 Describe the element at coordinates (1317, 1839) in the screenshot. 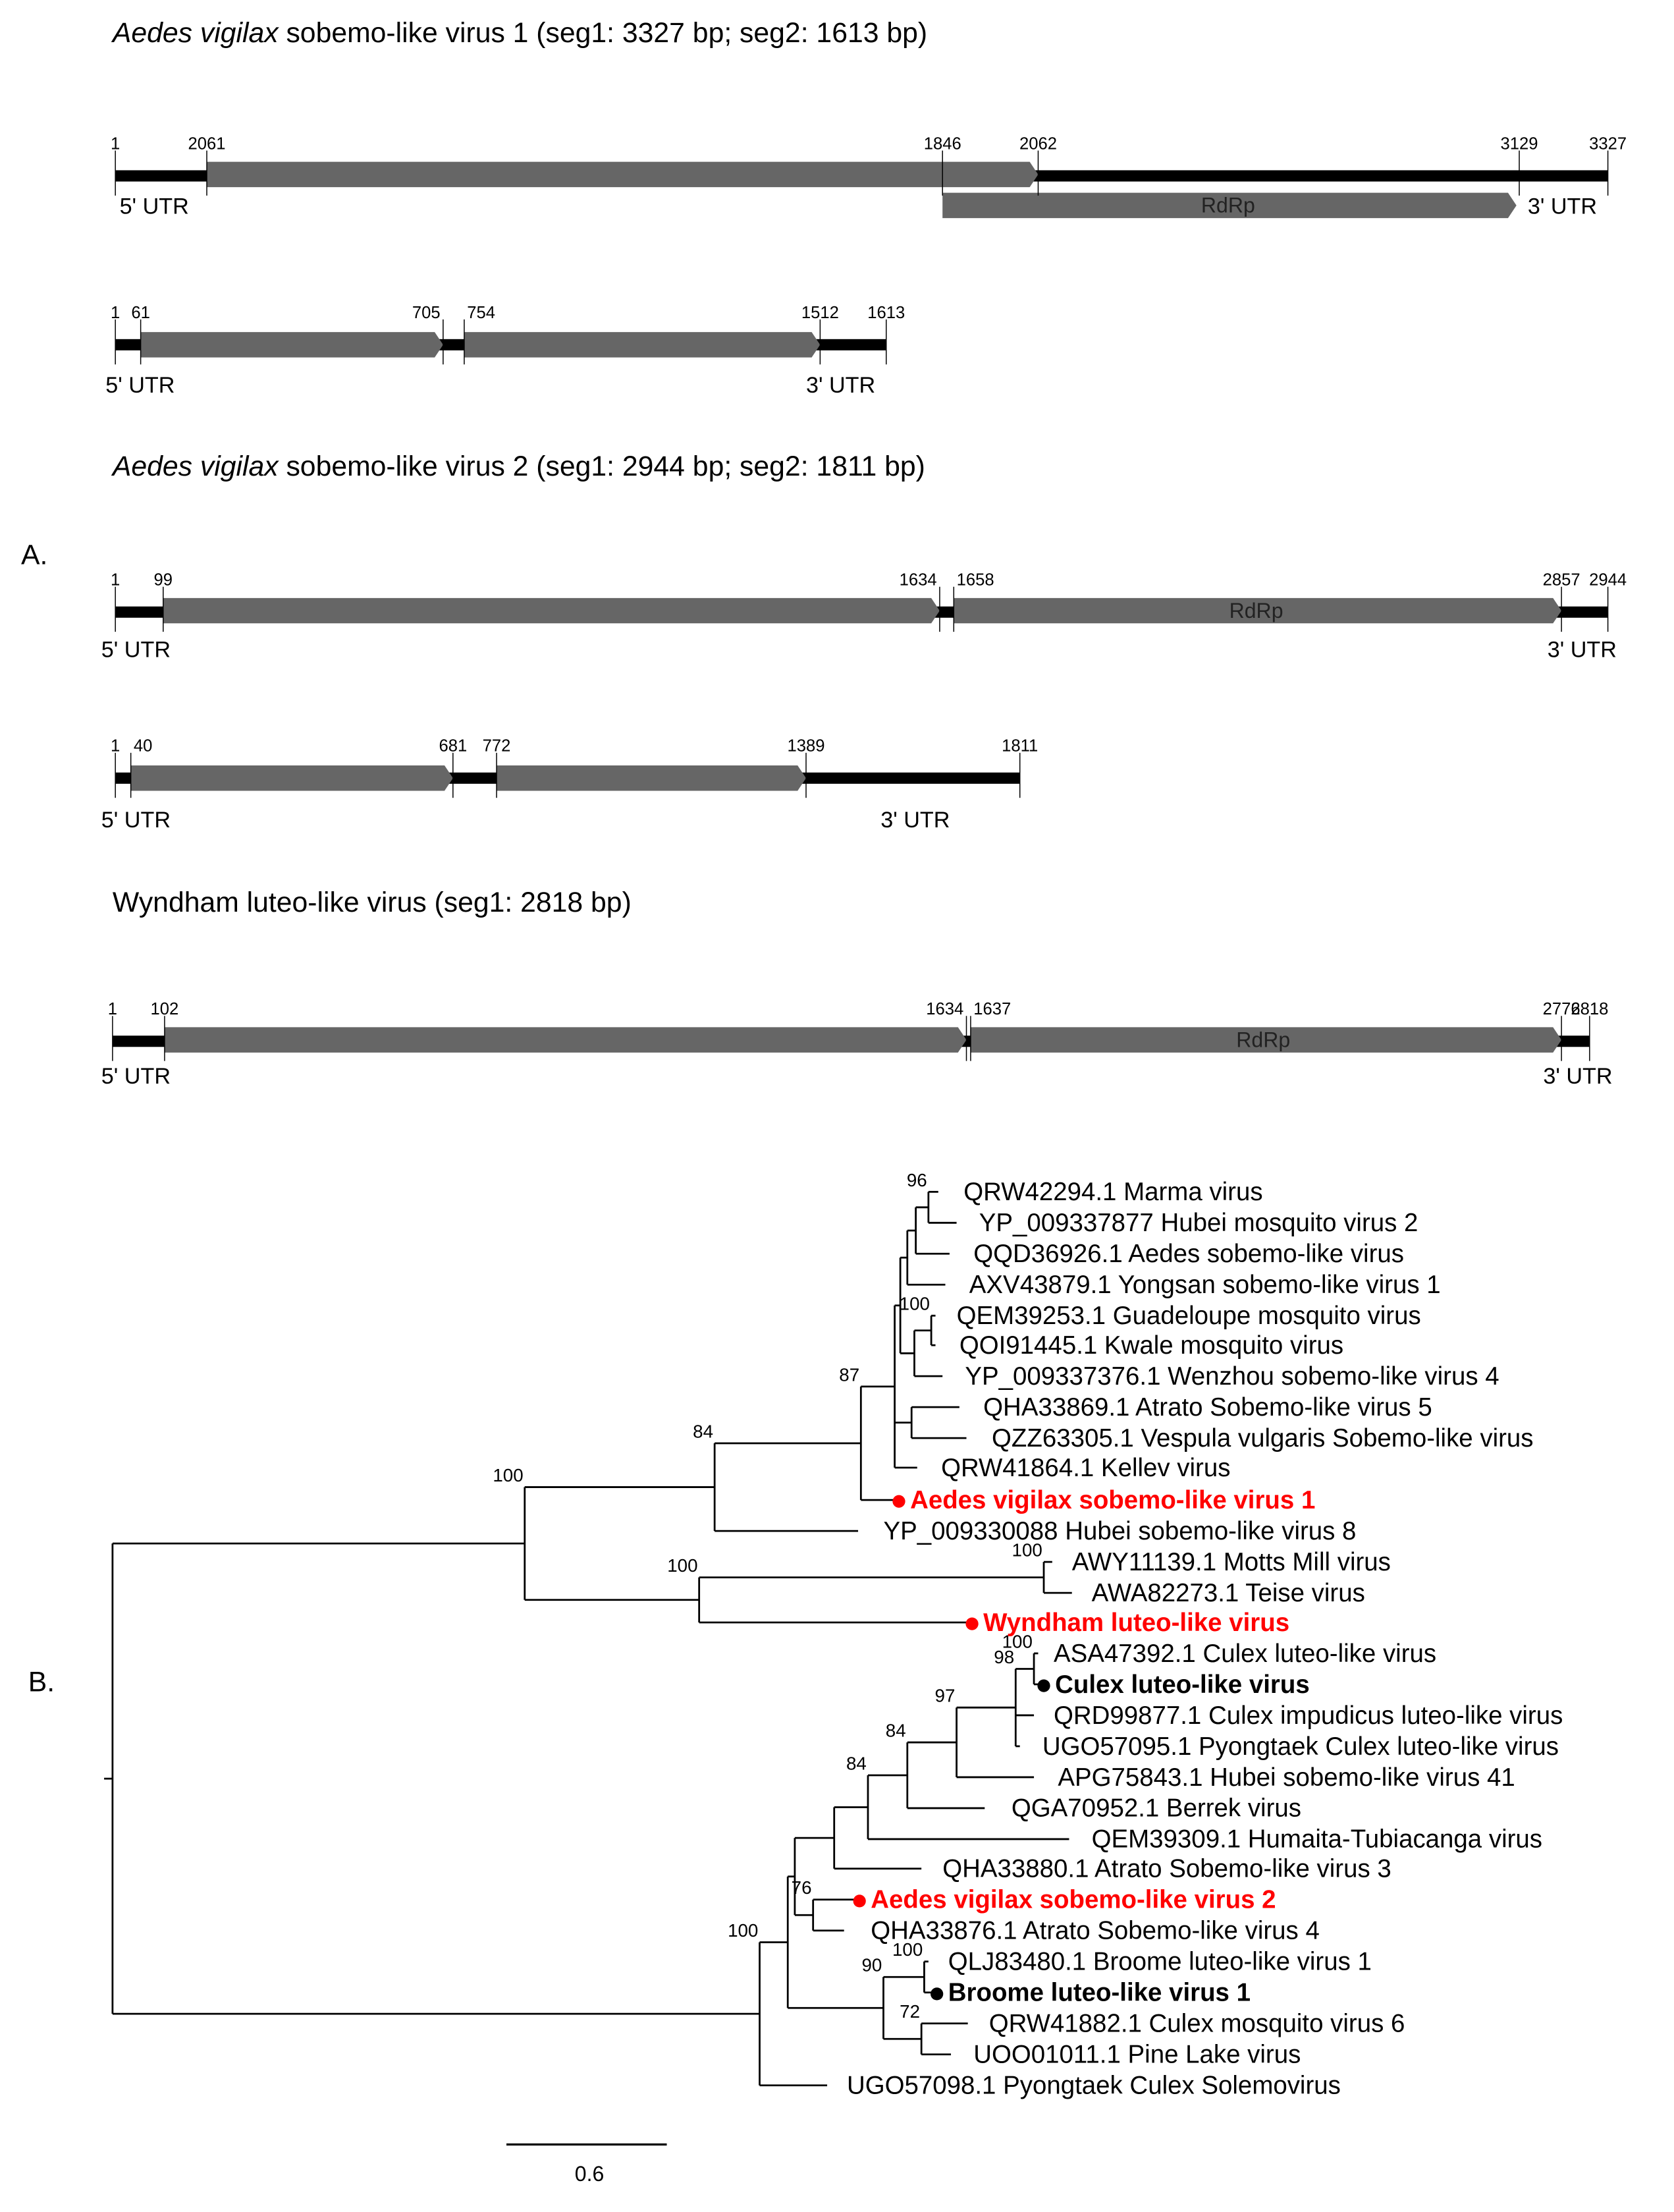

I see `tree-leaf-label: QEM39309.1 Humaita-Tubiacanga virus` at that location.